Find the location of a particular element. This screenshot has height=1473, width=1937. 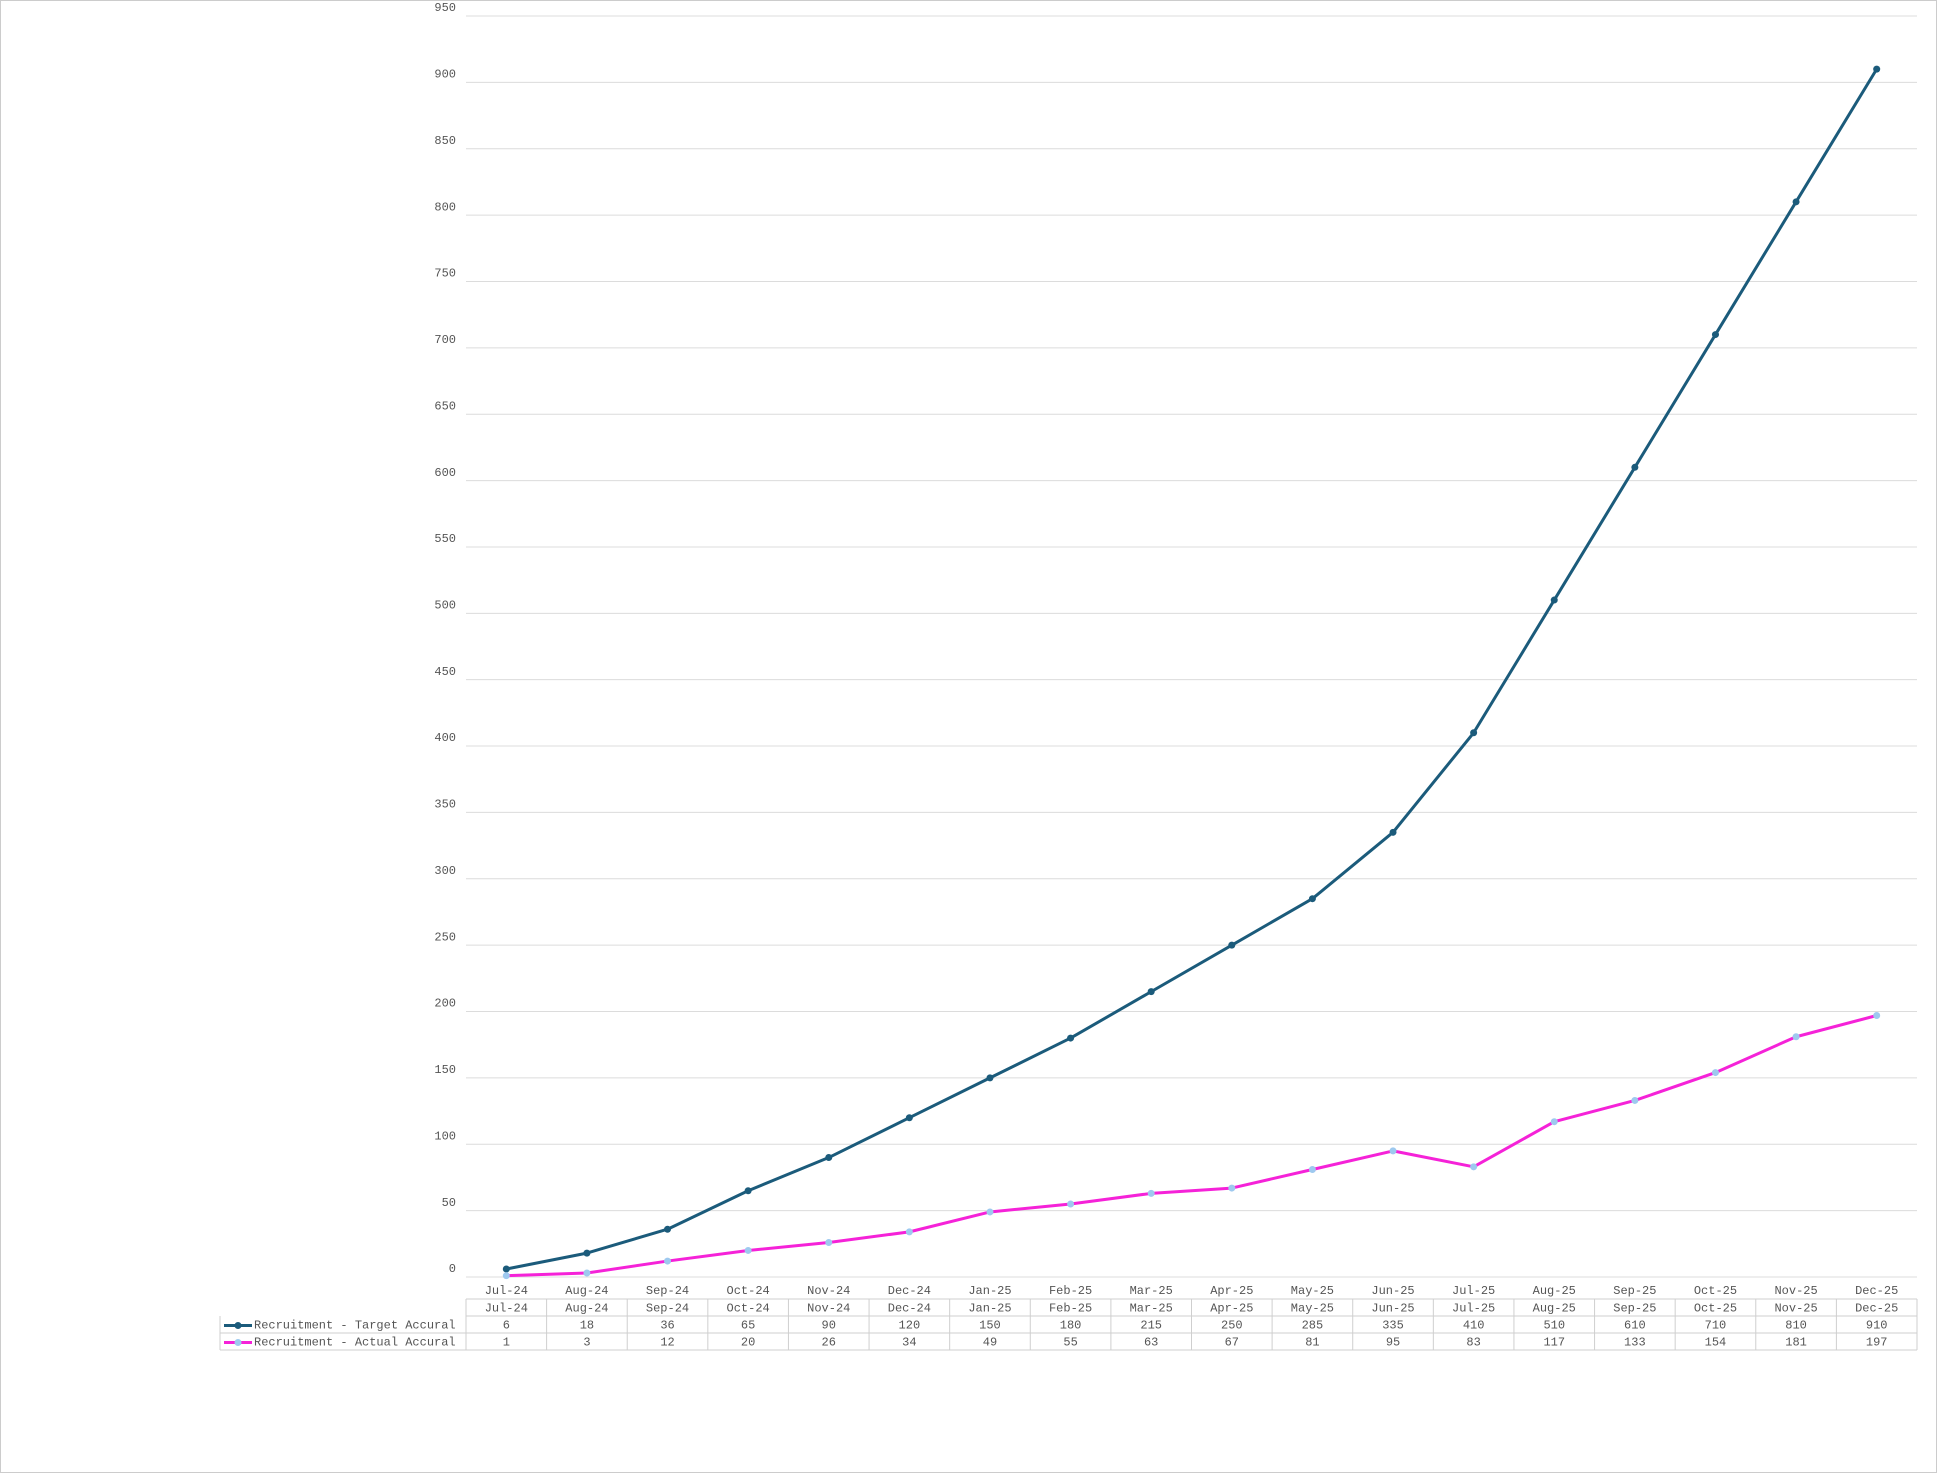

y-tick-label: 650 is located at coordinates (445, 406).